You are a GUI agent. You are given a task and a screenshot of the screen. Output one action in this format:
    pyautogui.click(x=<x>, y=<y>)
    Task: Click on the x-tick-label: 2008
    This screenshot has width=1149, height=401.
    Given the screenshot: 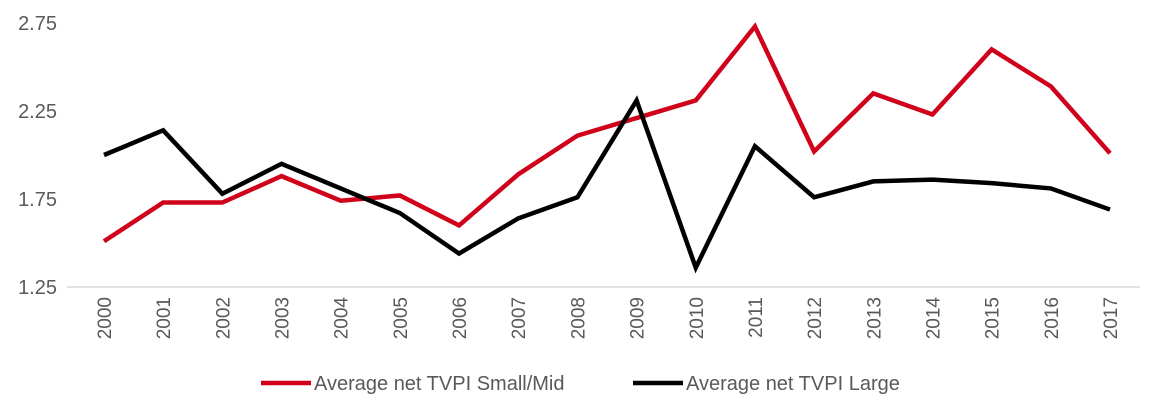 What is the action you would take?
    pyautogui.click(x=578, y=318)
    